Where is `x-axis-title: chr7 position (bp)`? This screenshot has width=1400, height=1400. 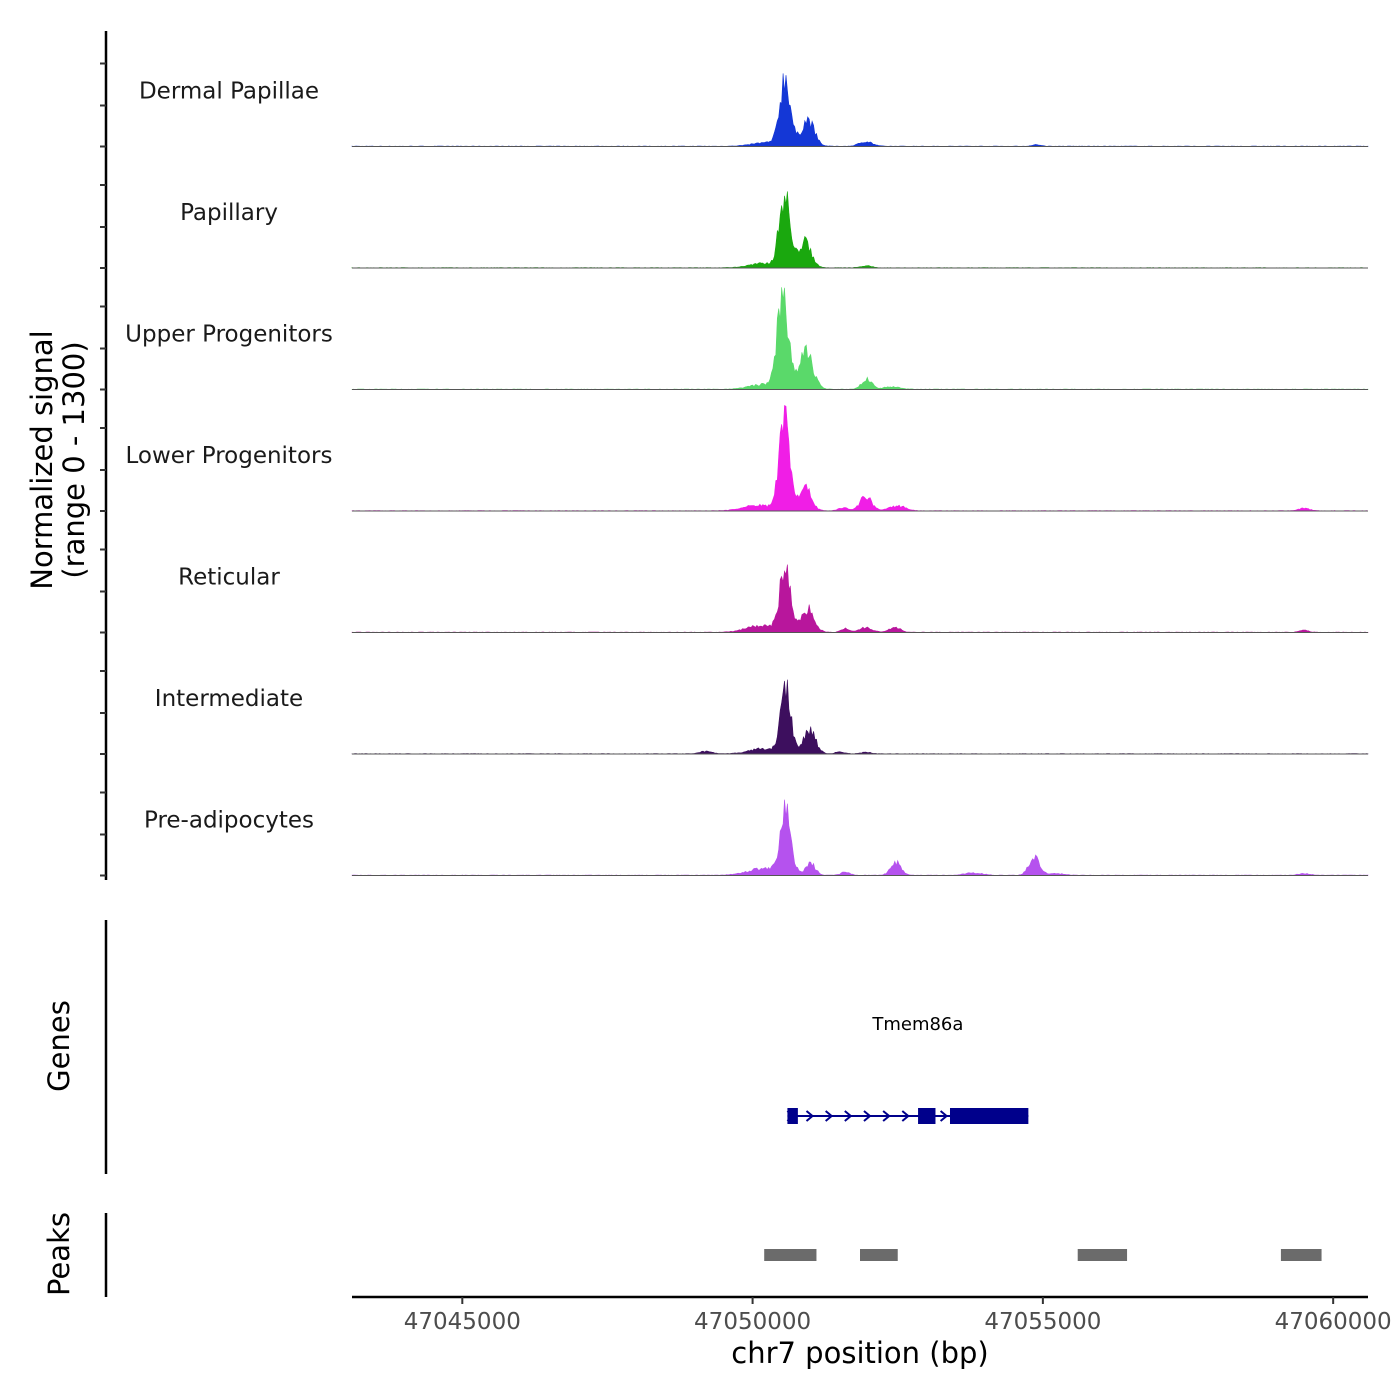
x-axis-title: chr7 position (bp) is located at coordinates (859, 1353).